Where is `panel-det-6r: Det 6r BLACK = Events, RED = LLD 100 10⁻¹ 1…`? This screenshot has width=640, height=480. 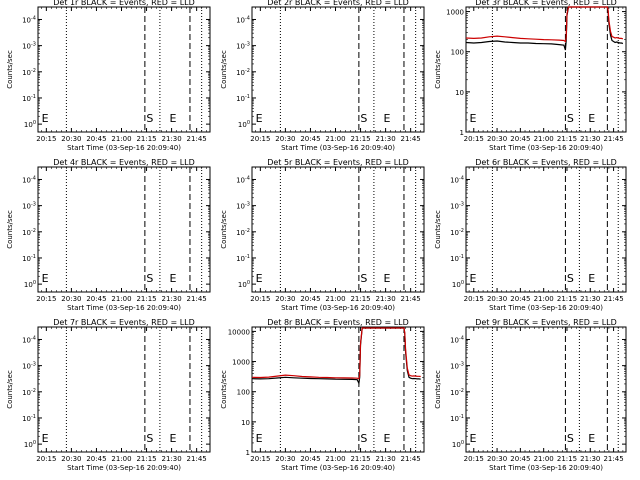
panel-det-6r: Det 6r BLACK = Events, RED = LLD 100 10⁻¹ 1… is located at coordinates (530, 235).